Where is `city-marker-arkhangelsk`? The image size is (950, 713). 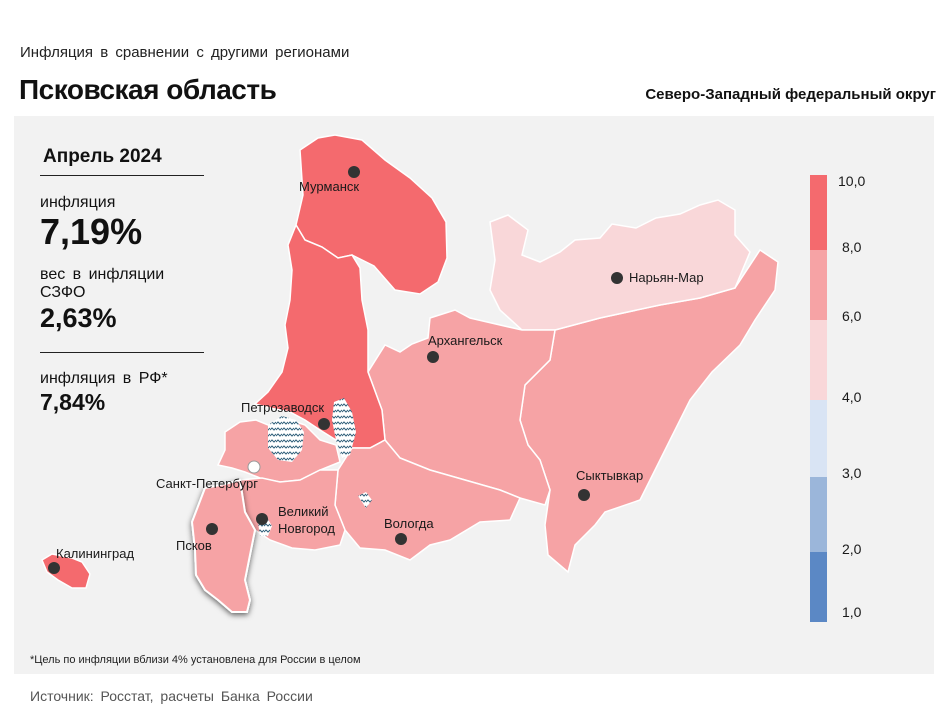
city-marker-arkhangelsk is located at coordinates (433, 357).